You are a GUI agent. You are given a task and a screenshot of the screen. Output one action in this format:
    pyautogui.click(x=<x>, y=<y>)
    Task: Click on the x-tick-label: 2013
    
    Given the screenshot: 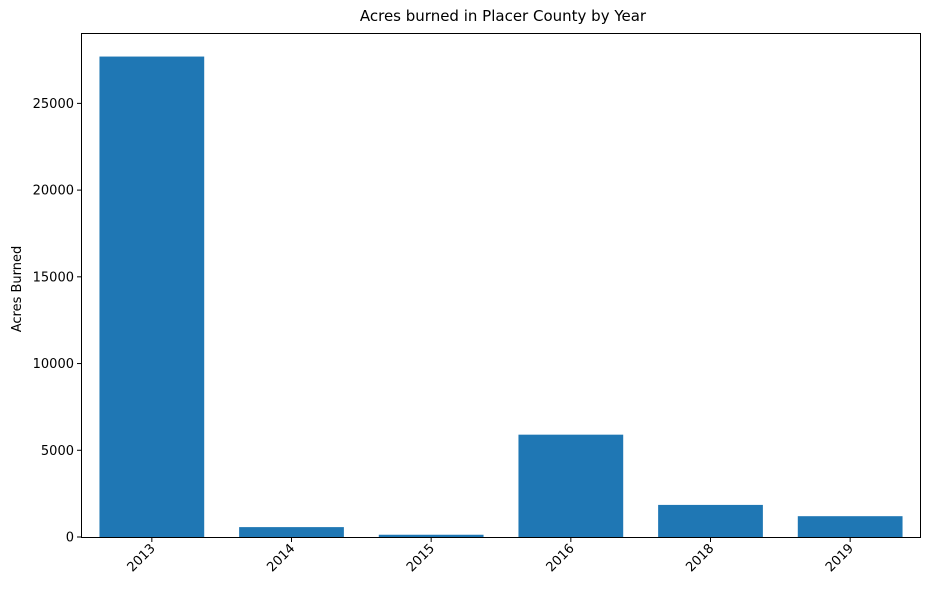 What is the action you would take?
    pyautogui.click(x=142, y=558)
    